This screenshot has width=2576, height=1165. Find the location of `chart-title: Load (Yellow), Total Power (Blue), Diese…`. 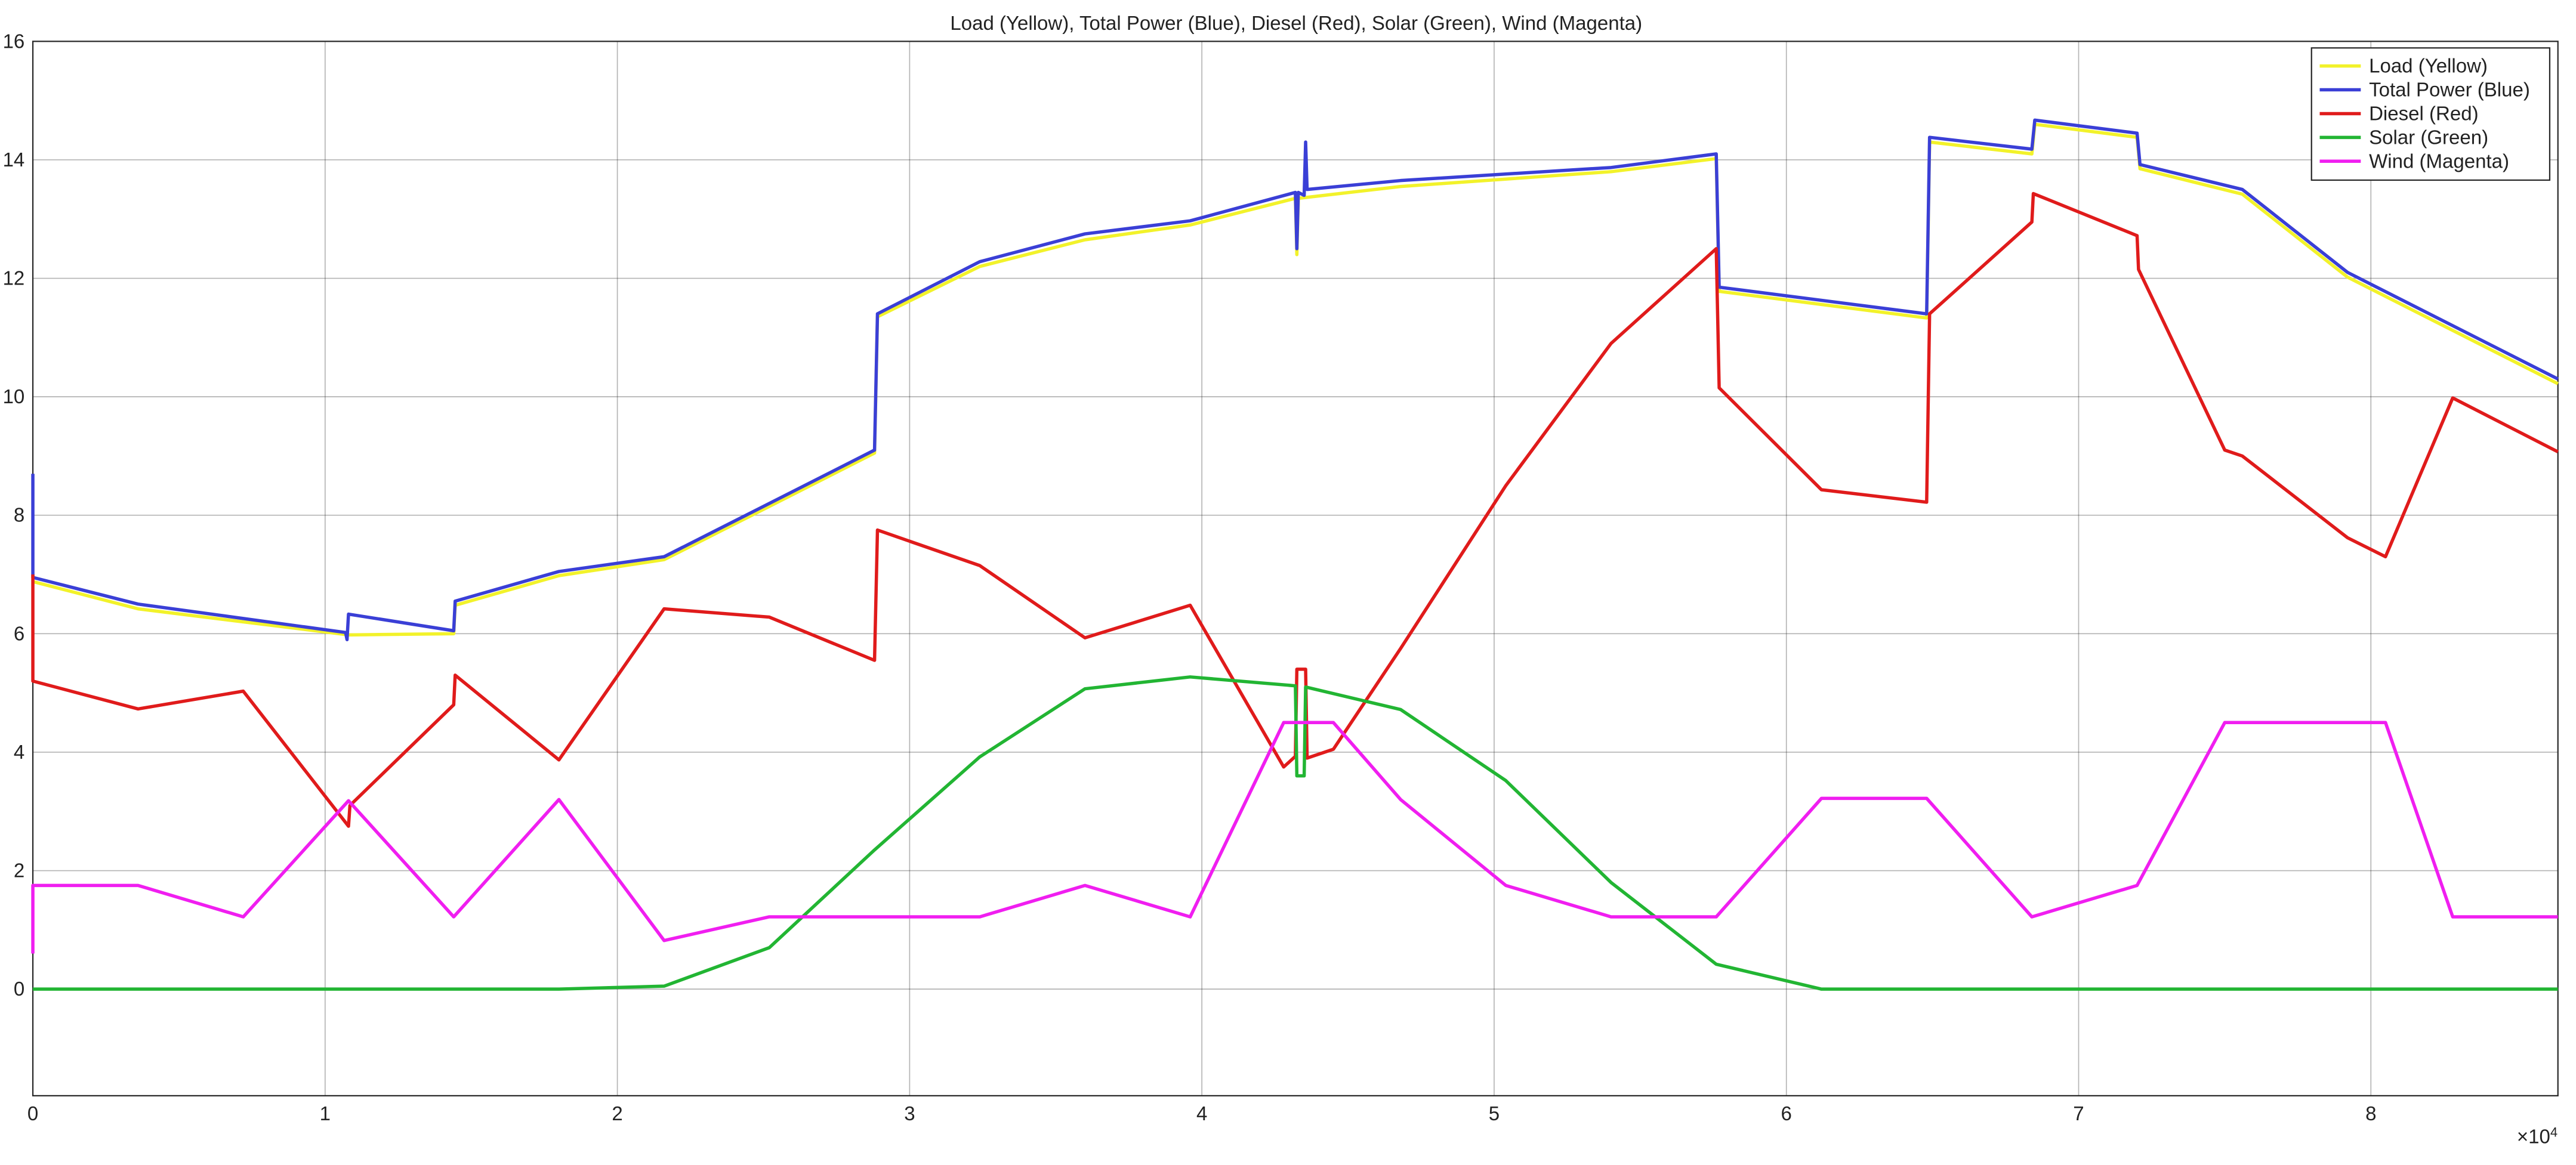

chart-title: Load (Yellow), Total Power (Blue), Diese… is located at coordinates (1296, 23).